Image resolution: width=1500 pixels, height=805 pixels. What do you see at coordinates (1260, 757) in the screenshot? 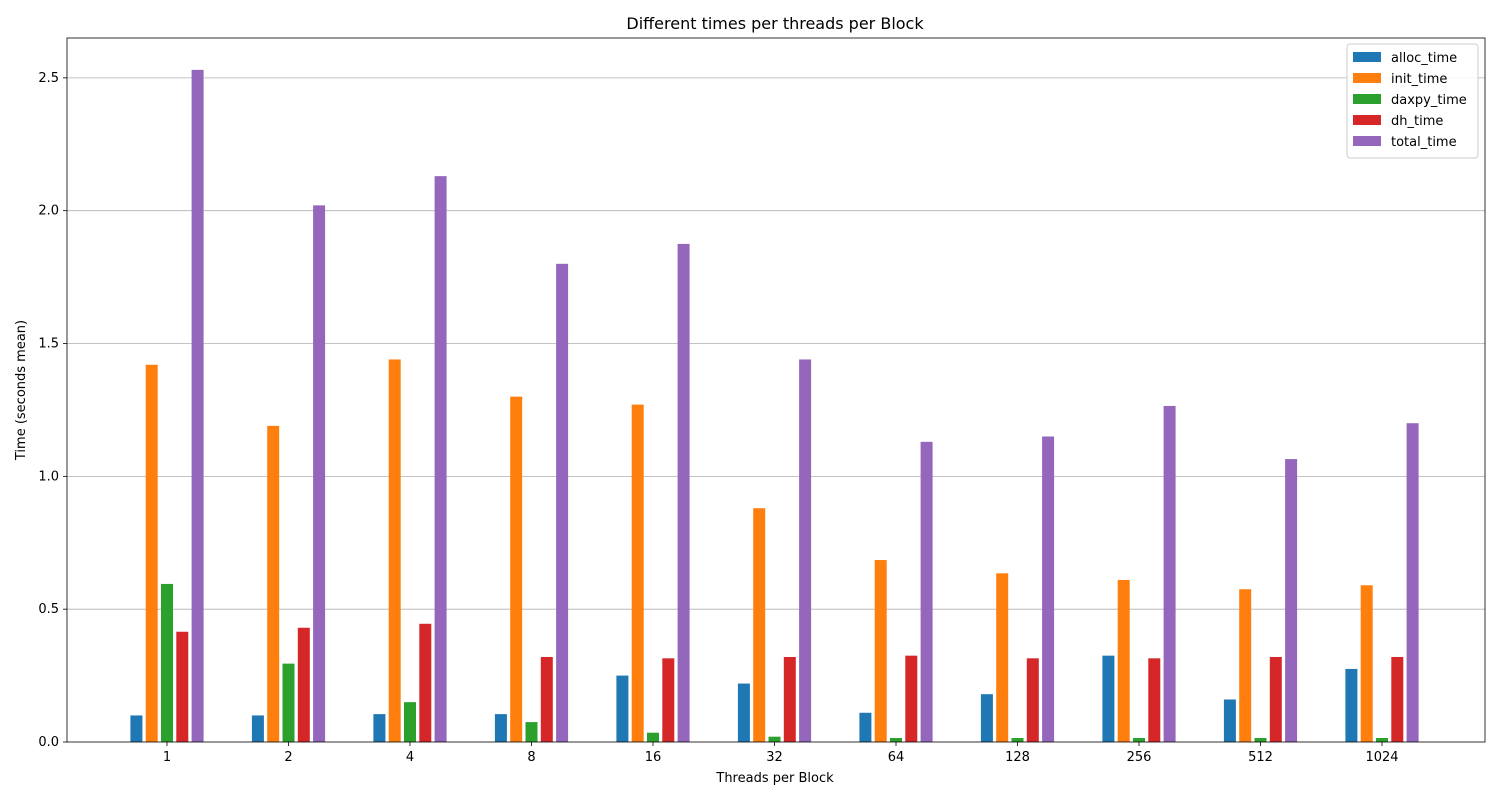
I see `x-tick-label: 512` at bounding box center [1260, 757].